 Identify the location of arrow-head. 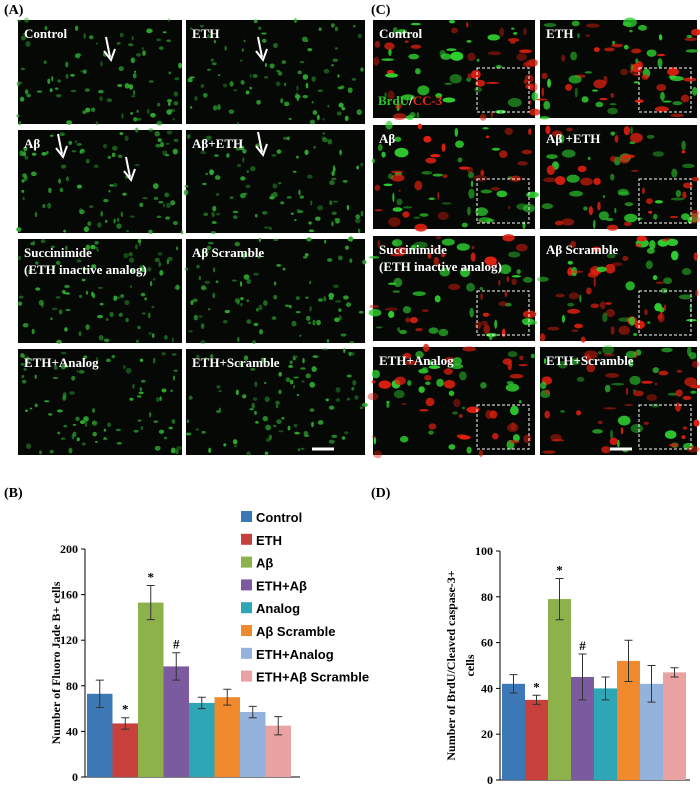
(129, 175).